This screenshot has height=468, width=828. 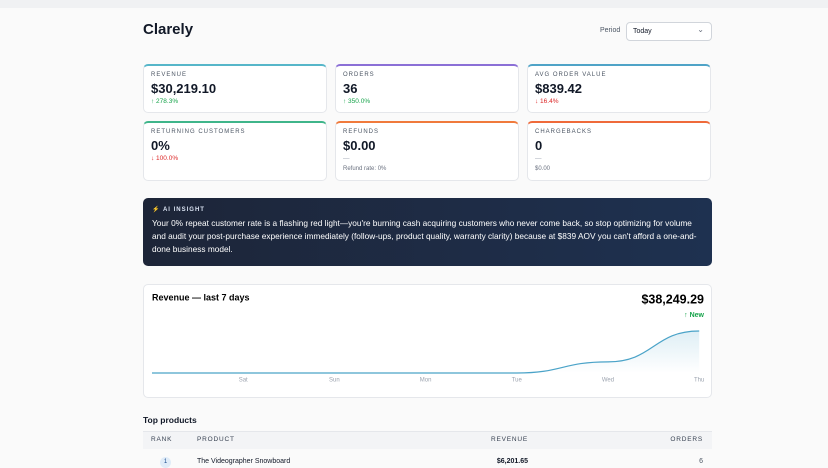 I want to click on app-title: Clarely, so click(x=168, y=29).